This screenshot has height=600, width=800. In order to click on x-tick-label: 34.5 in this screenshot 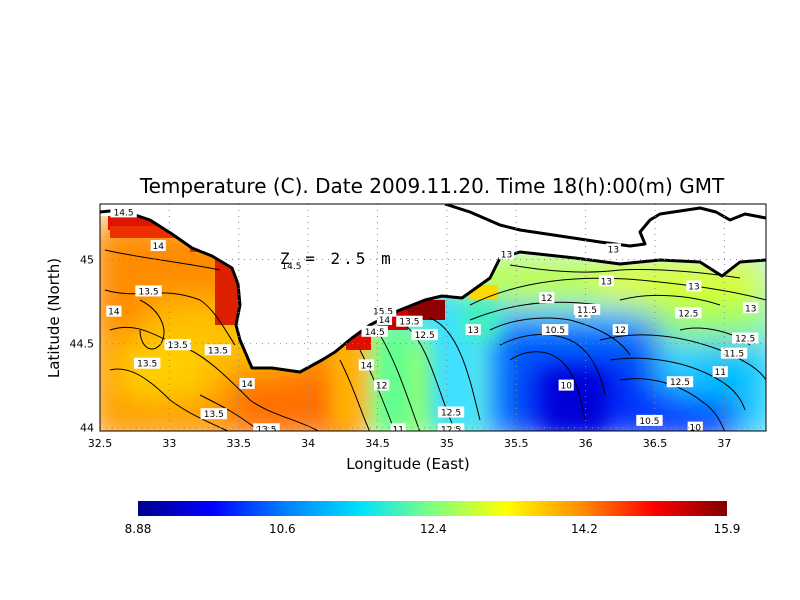, I will do `click(377, 443)`.